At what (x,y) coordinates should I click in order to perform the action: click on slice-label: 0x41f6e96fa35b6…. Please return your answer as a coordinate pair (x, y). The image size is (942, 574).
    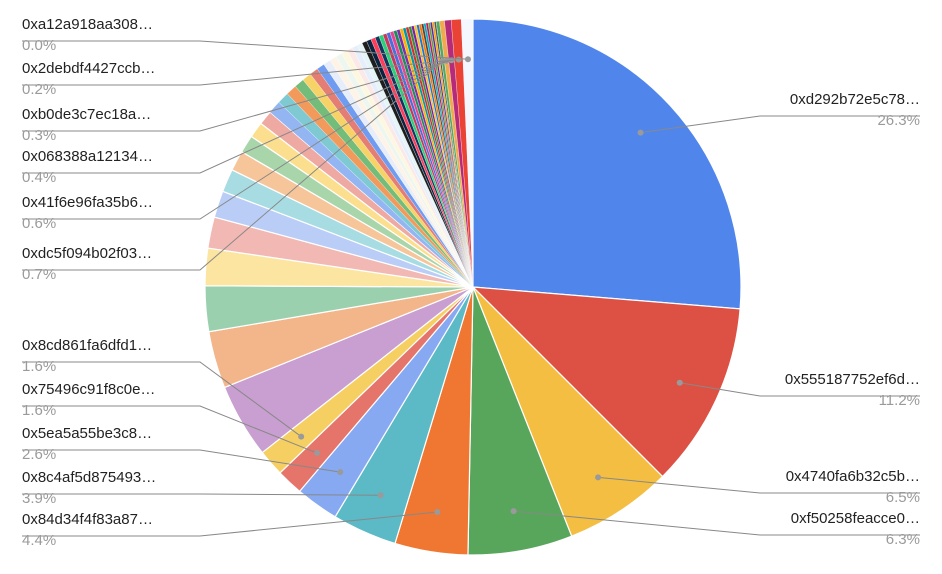
    Looking at the image, I should click on (87, 202).